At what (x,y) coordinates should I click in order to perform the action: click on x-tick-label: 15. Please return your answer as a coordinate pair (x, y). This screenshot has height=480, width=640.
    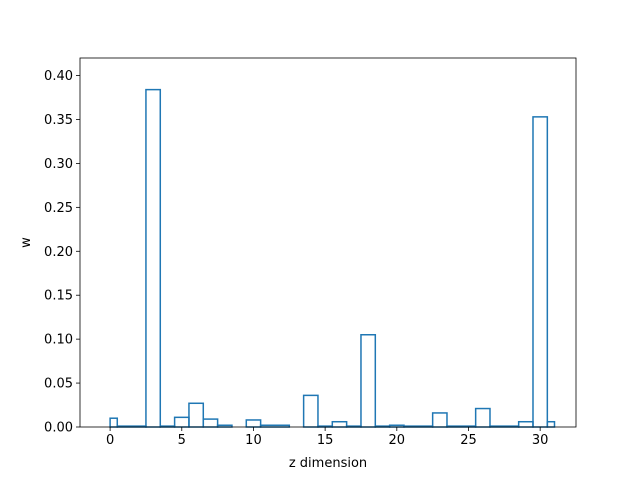
    Looking at the image, I should click on (325, 440).